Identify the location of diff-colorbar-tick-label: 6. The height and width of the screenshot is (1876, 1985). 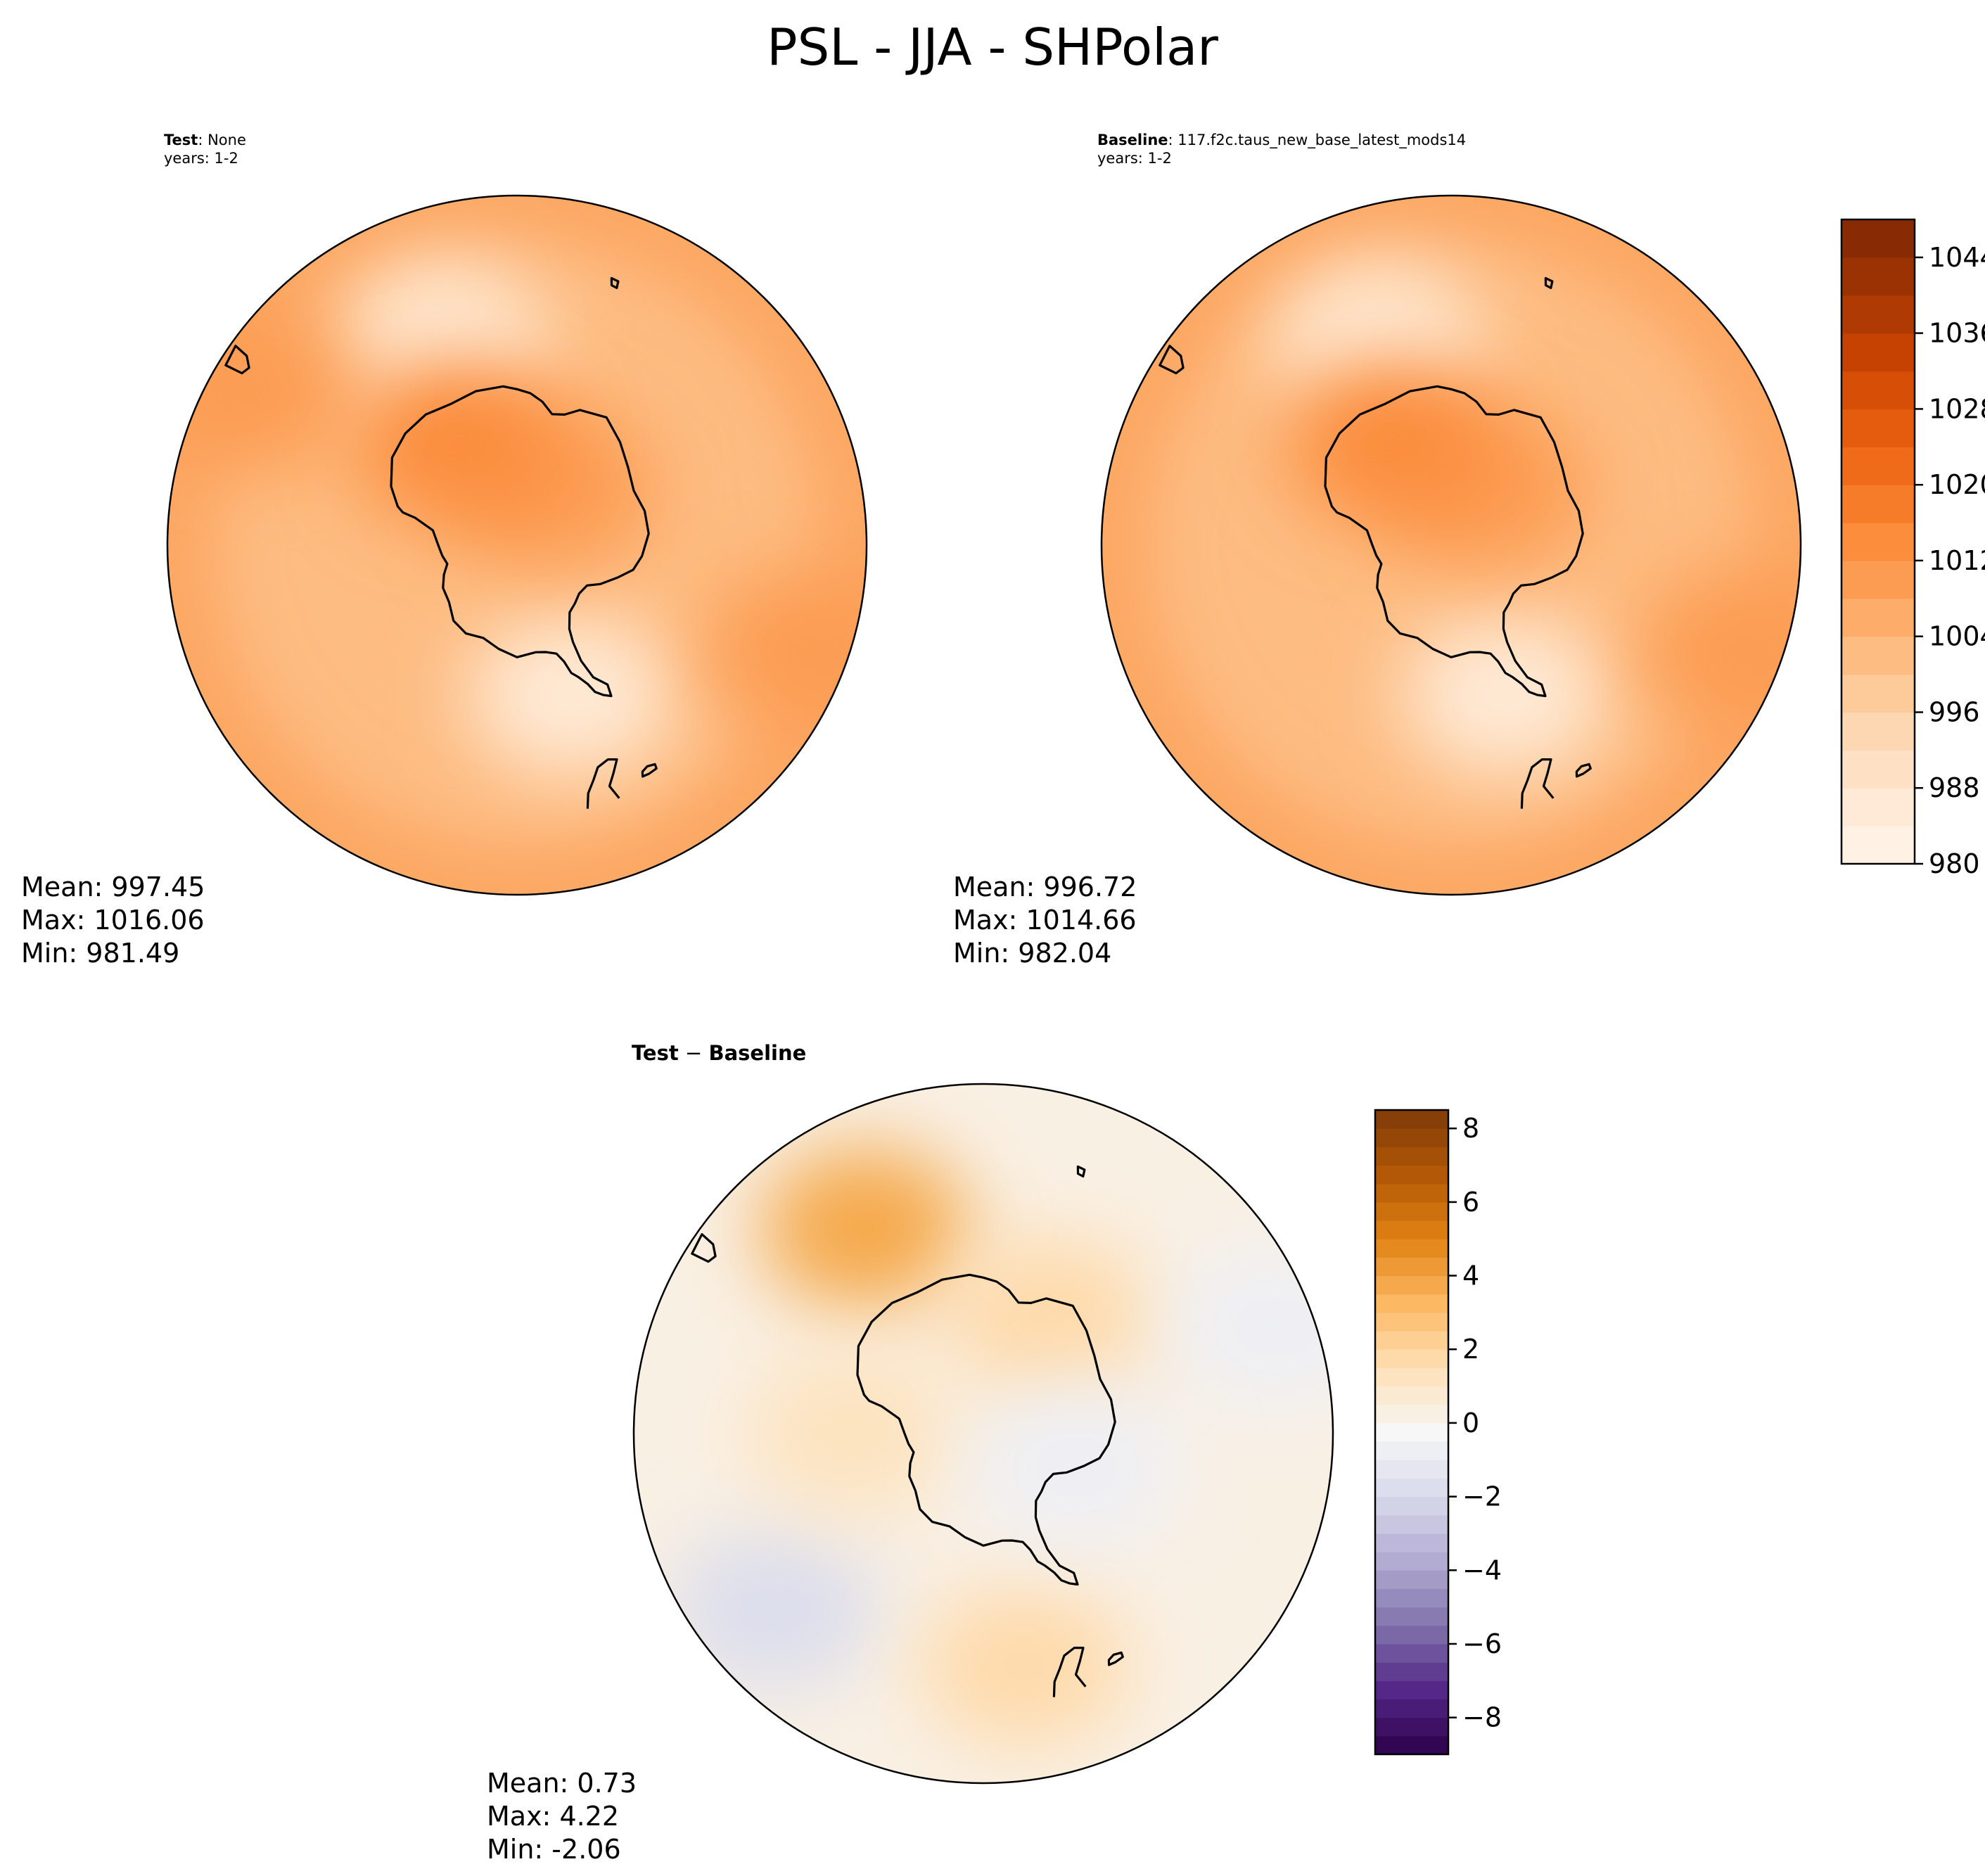
(1470, 1202).